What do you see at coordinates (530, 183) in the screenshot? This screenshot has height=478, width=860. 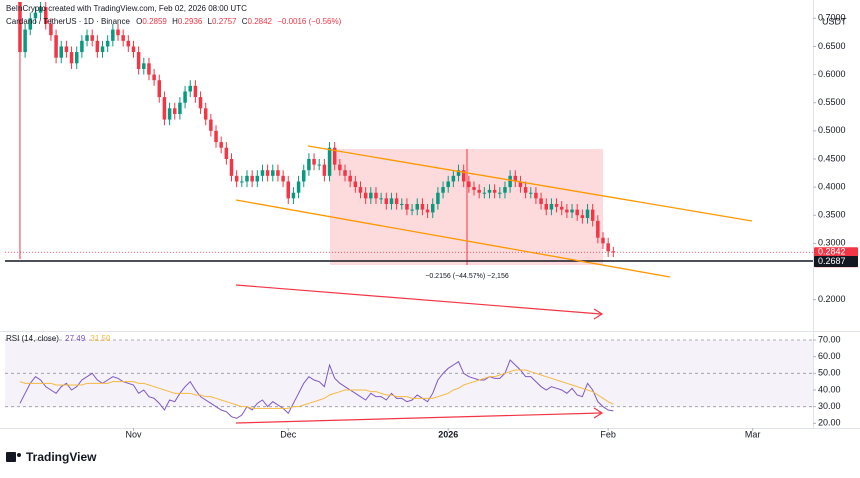 I see `channel-upper` at bounding box center [530, 183].